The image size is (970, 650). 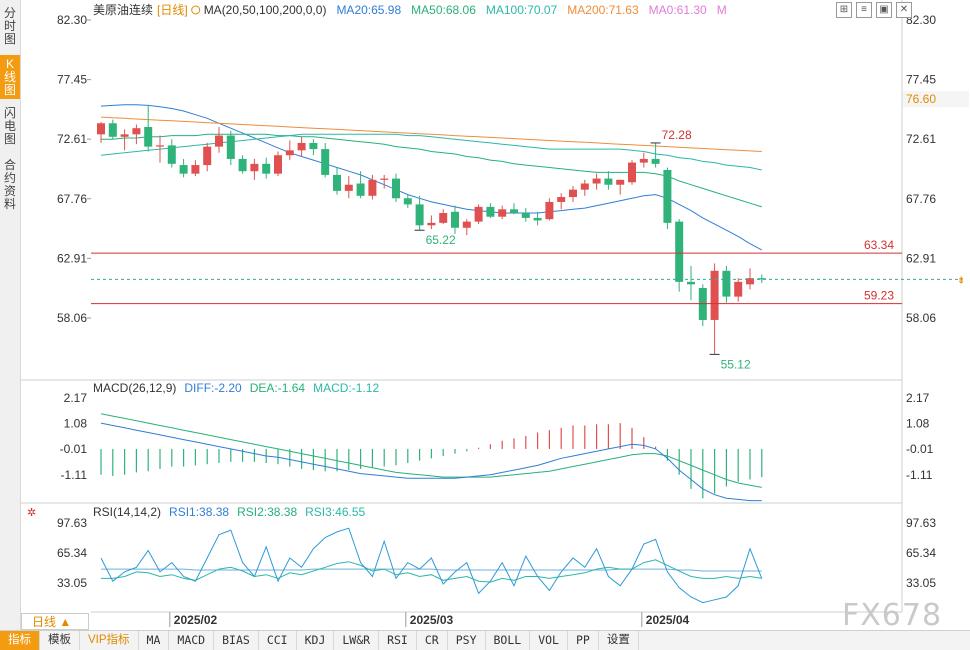 I want to click on watermark: FX678, so click(x=892, y=615).